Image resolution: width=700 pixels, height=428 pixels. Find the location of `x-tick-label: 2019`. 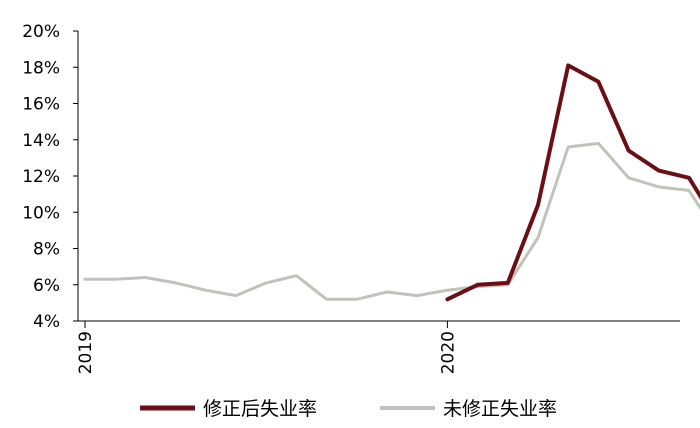

x-tick-label: 2019 is located at coordinates (86, 352).